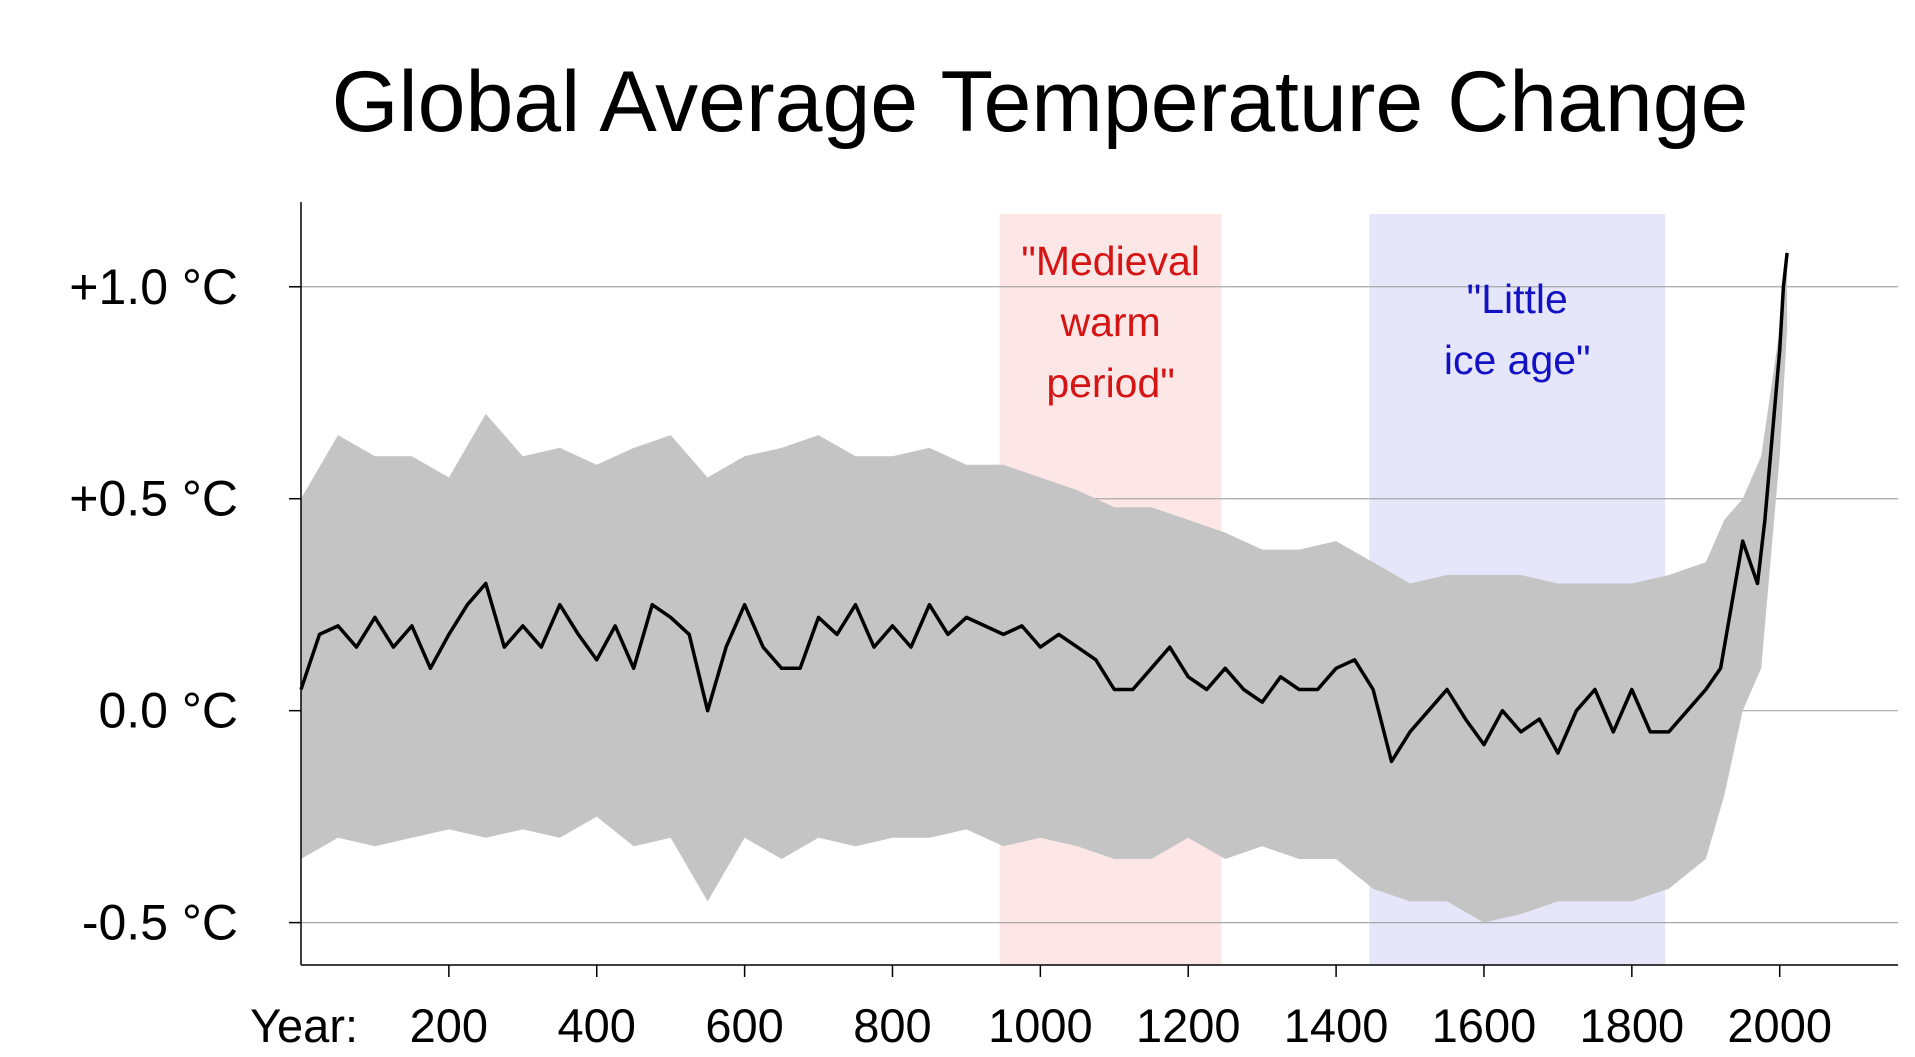  Describe the element at coordinates (1484, 1025) in the screenshot. I see `x-tick-label: 1600` at that location.